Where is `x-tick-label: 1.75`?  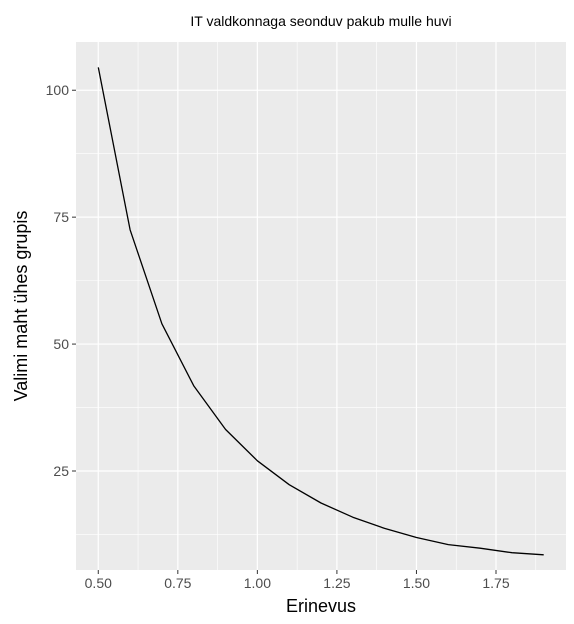
x-tick-label: 1.75 is located at coordinates (495, 583).